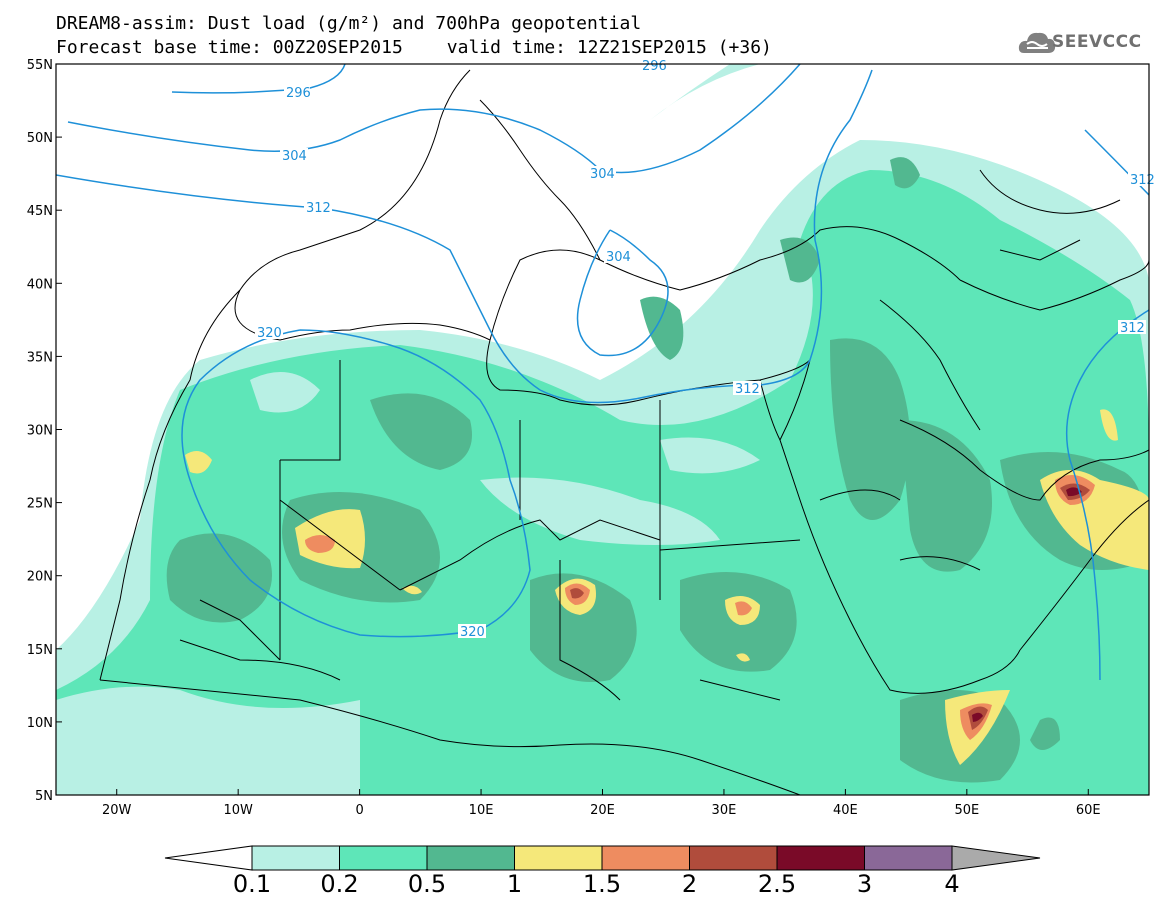 The image size is (1165, 907). Describe the element at coordinates (602, 810) in the screenshot. I see `x-tick-label: 20E` at that location.